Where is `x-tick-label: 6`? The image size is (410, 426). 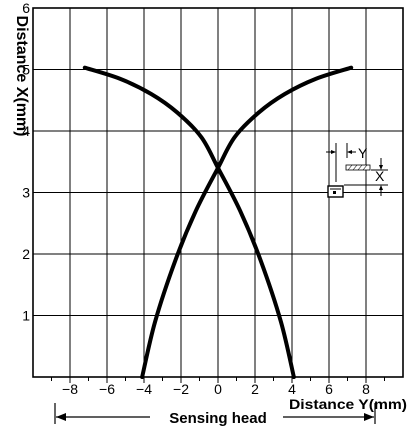
x-tick-label: 6 is located at coordinates (329, 389).